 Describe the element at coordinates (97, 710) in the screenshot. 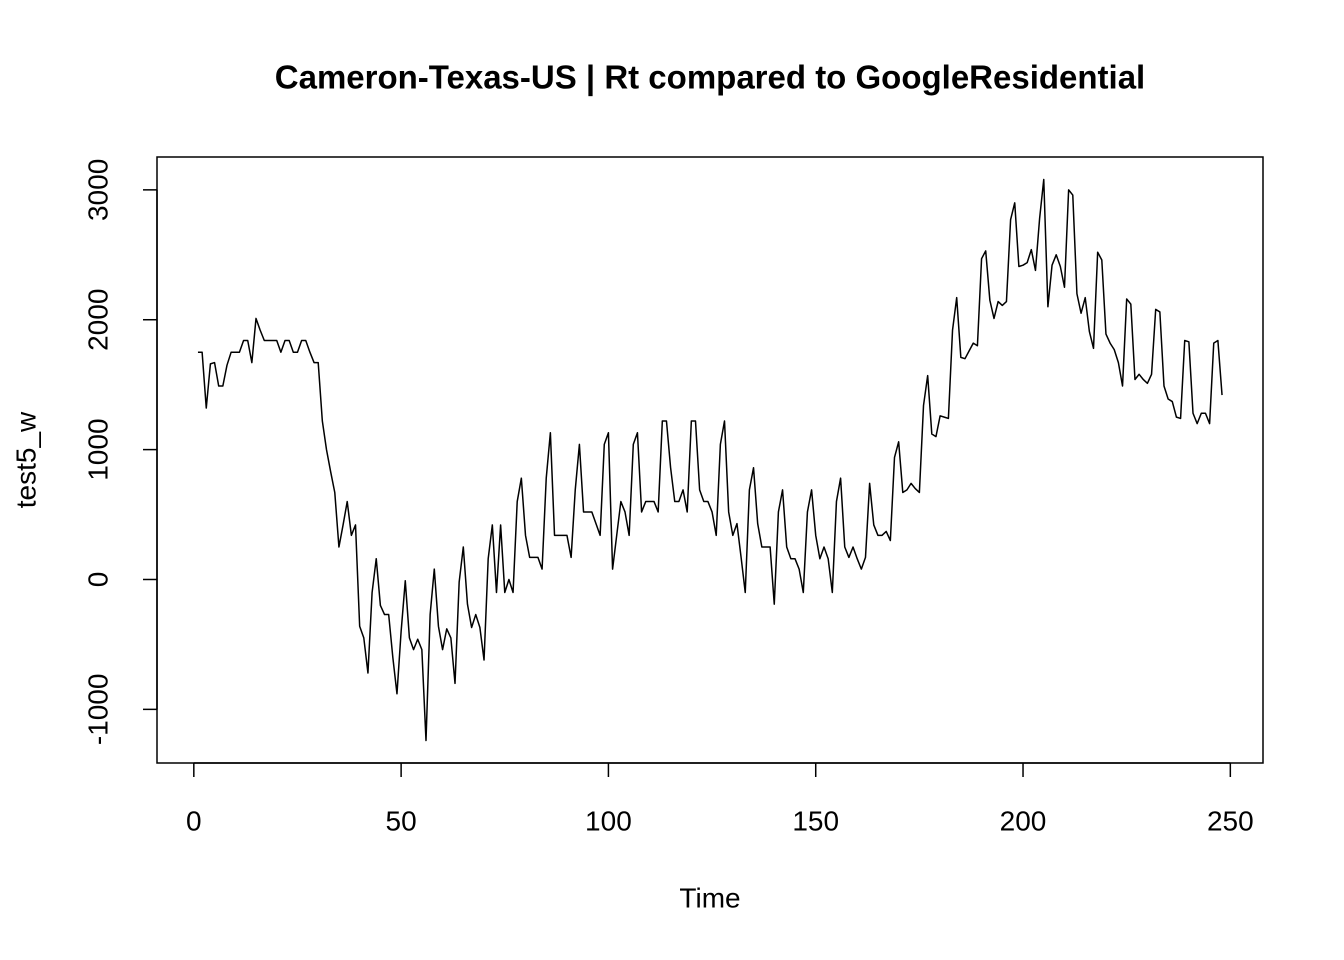

I see `y-tick-label: -1000` at that location.